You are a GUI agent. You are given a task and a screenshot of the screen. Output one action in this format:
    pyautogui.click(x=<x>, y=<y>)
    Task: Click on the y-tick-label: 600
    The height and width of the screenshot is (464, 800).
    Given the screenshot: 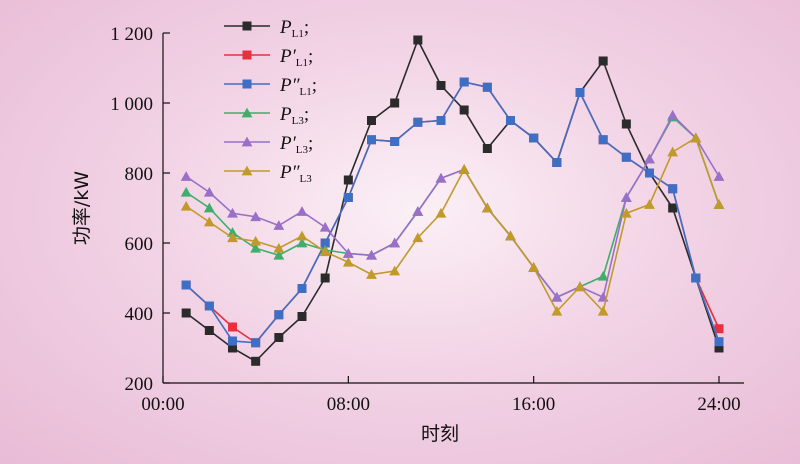 What is the action you would take?
    pyautogui.click(x=139, y=244)
    